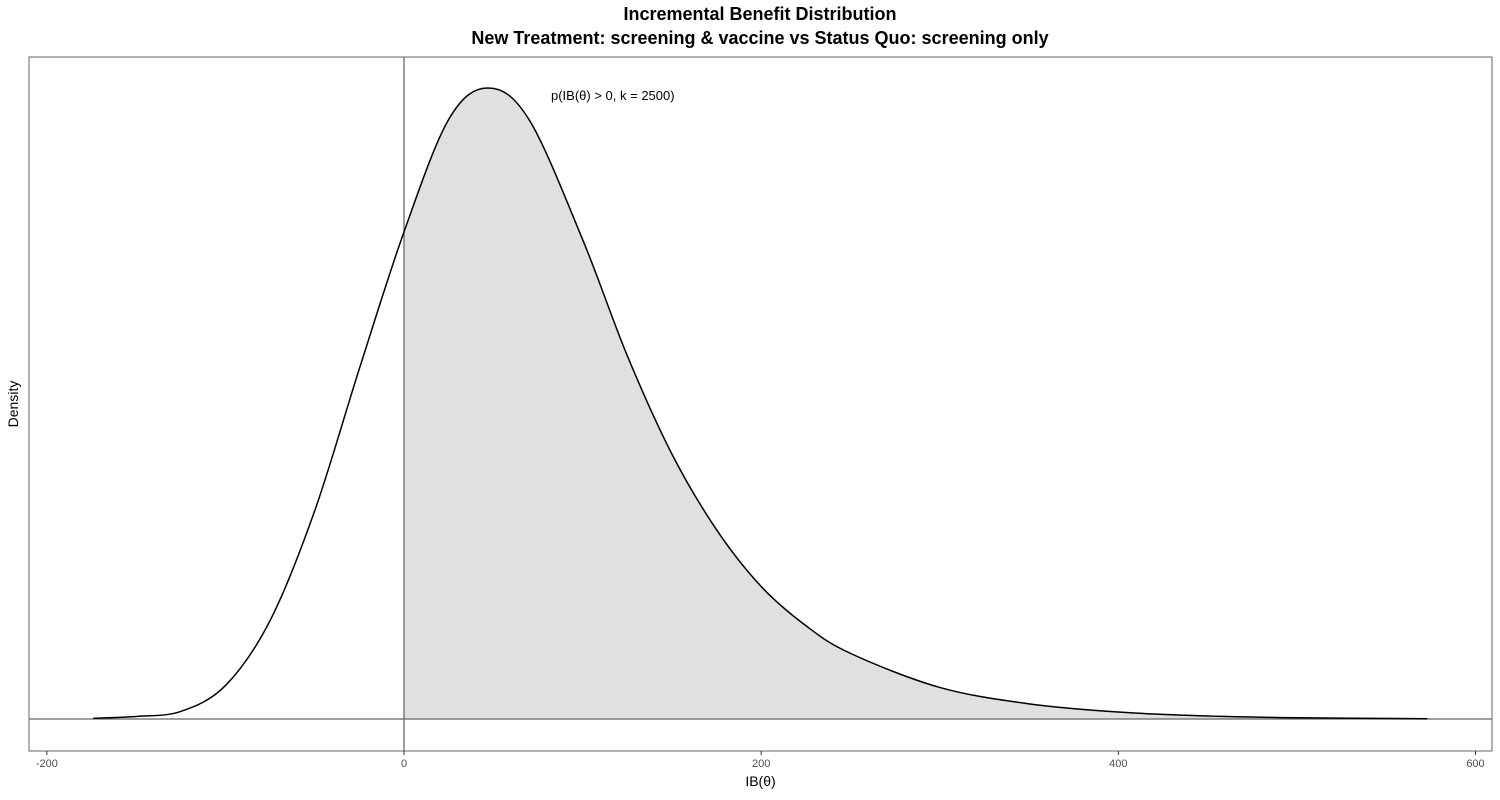 This screenshot has height=800, width=1500. What do you see at coordinates (1475, 764) in the screenshot?
I see `x-tick-label: 600` at bounding box center [1475, 764].